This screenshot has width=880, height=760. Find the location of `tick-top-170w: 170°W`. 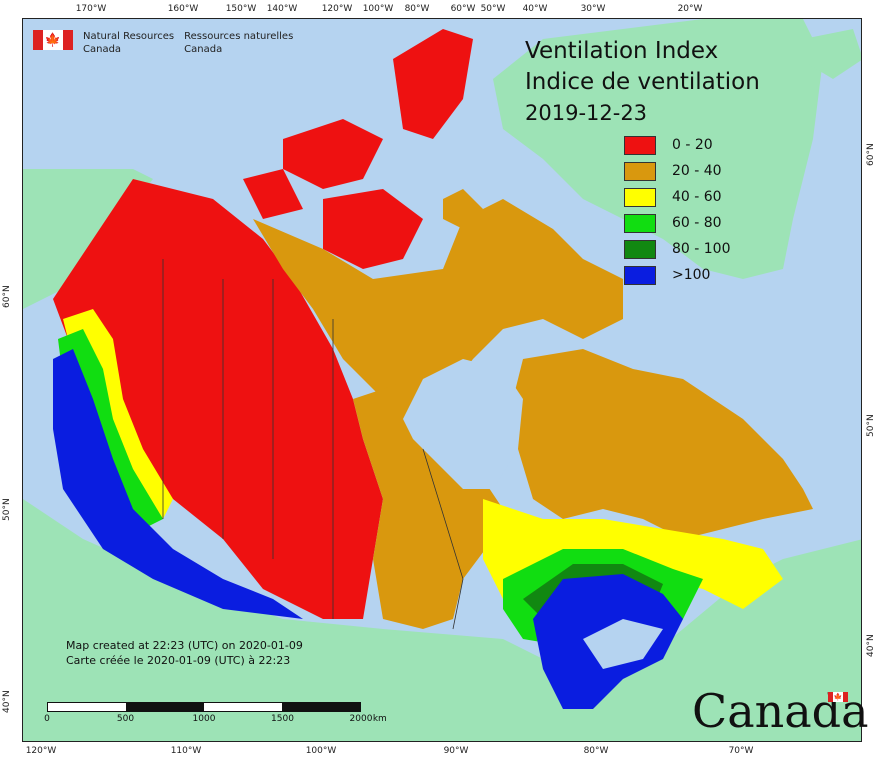

tick-top-170w: 170°W is located at coordinates (91, 9).